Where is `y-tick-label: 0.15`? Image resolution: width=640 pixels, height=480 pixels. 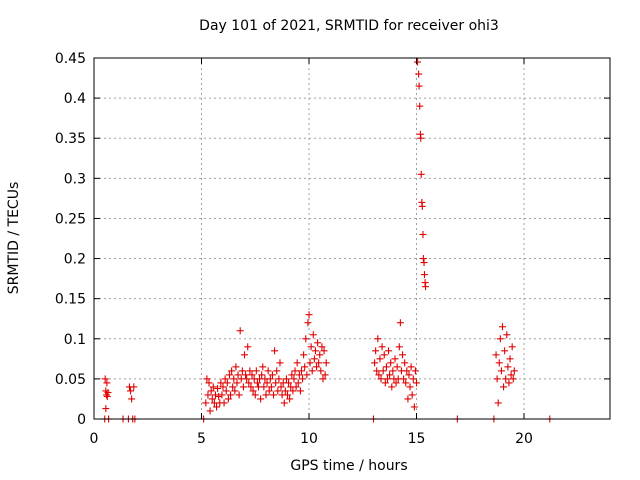 y-tick-label: 0.15 is located at coordinates (70, 300).